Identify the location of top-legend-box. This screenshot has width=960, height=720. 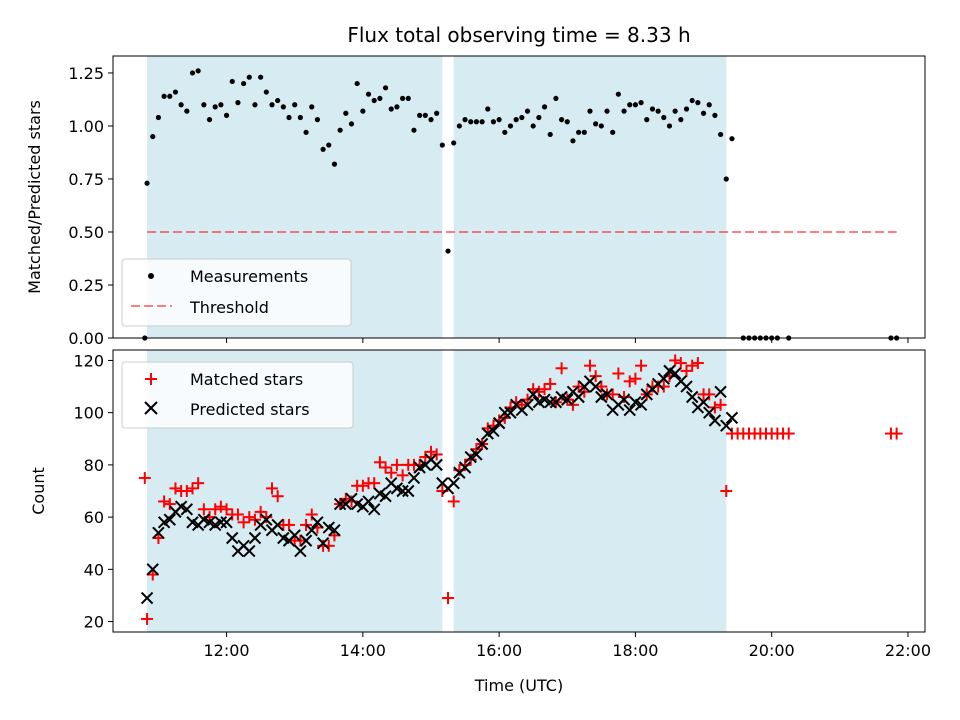
(236, 292).